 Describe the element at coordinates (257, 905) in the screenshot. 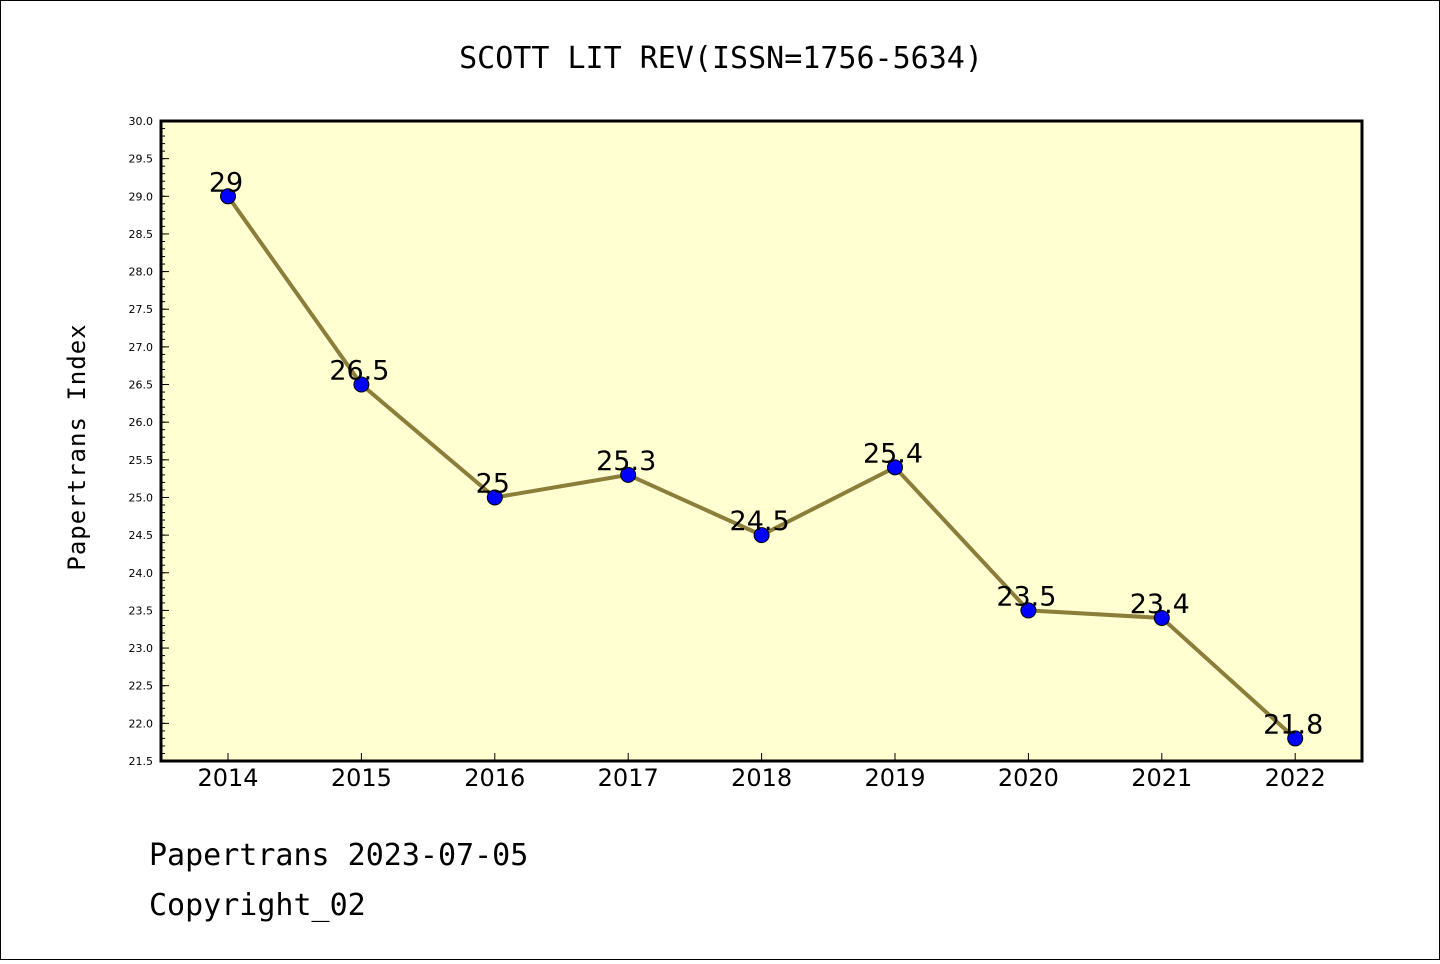

I see `footer-copyright: Copyright_02` at that location.